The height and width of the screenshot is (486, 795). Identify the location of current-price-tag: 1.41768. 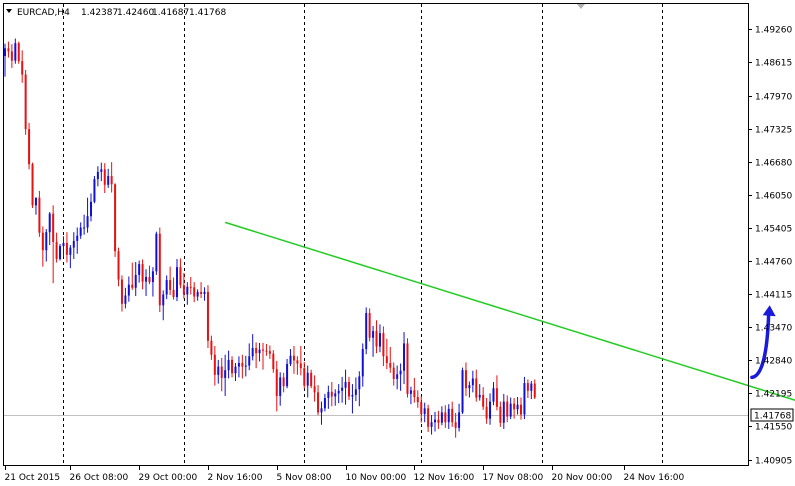
(772, 415).